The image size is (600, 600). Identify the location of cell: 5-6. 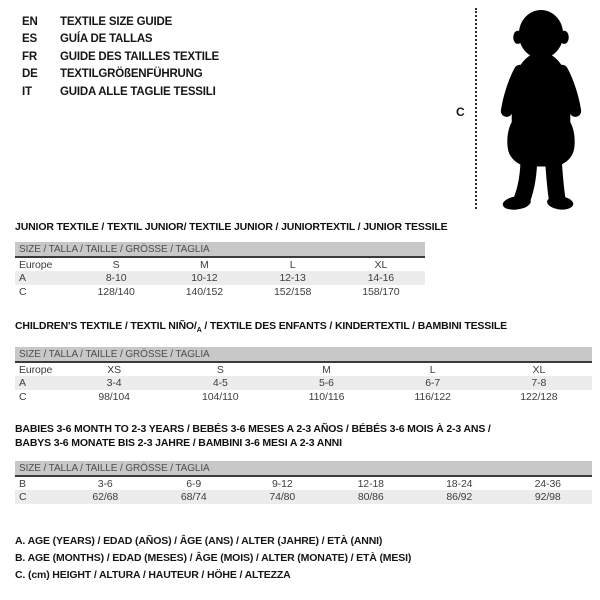
(326, 383).